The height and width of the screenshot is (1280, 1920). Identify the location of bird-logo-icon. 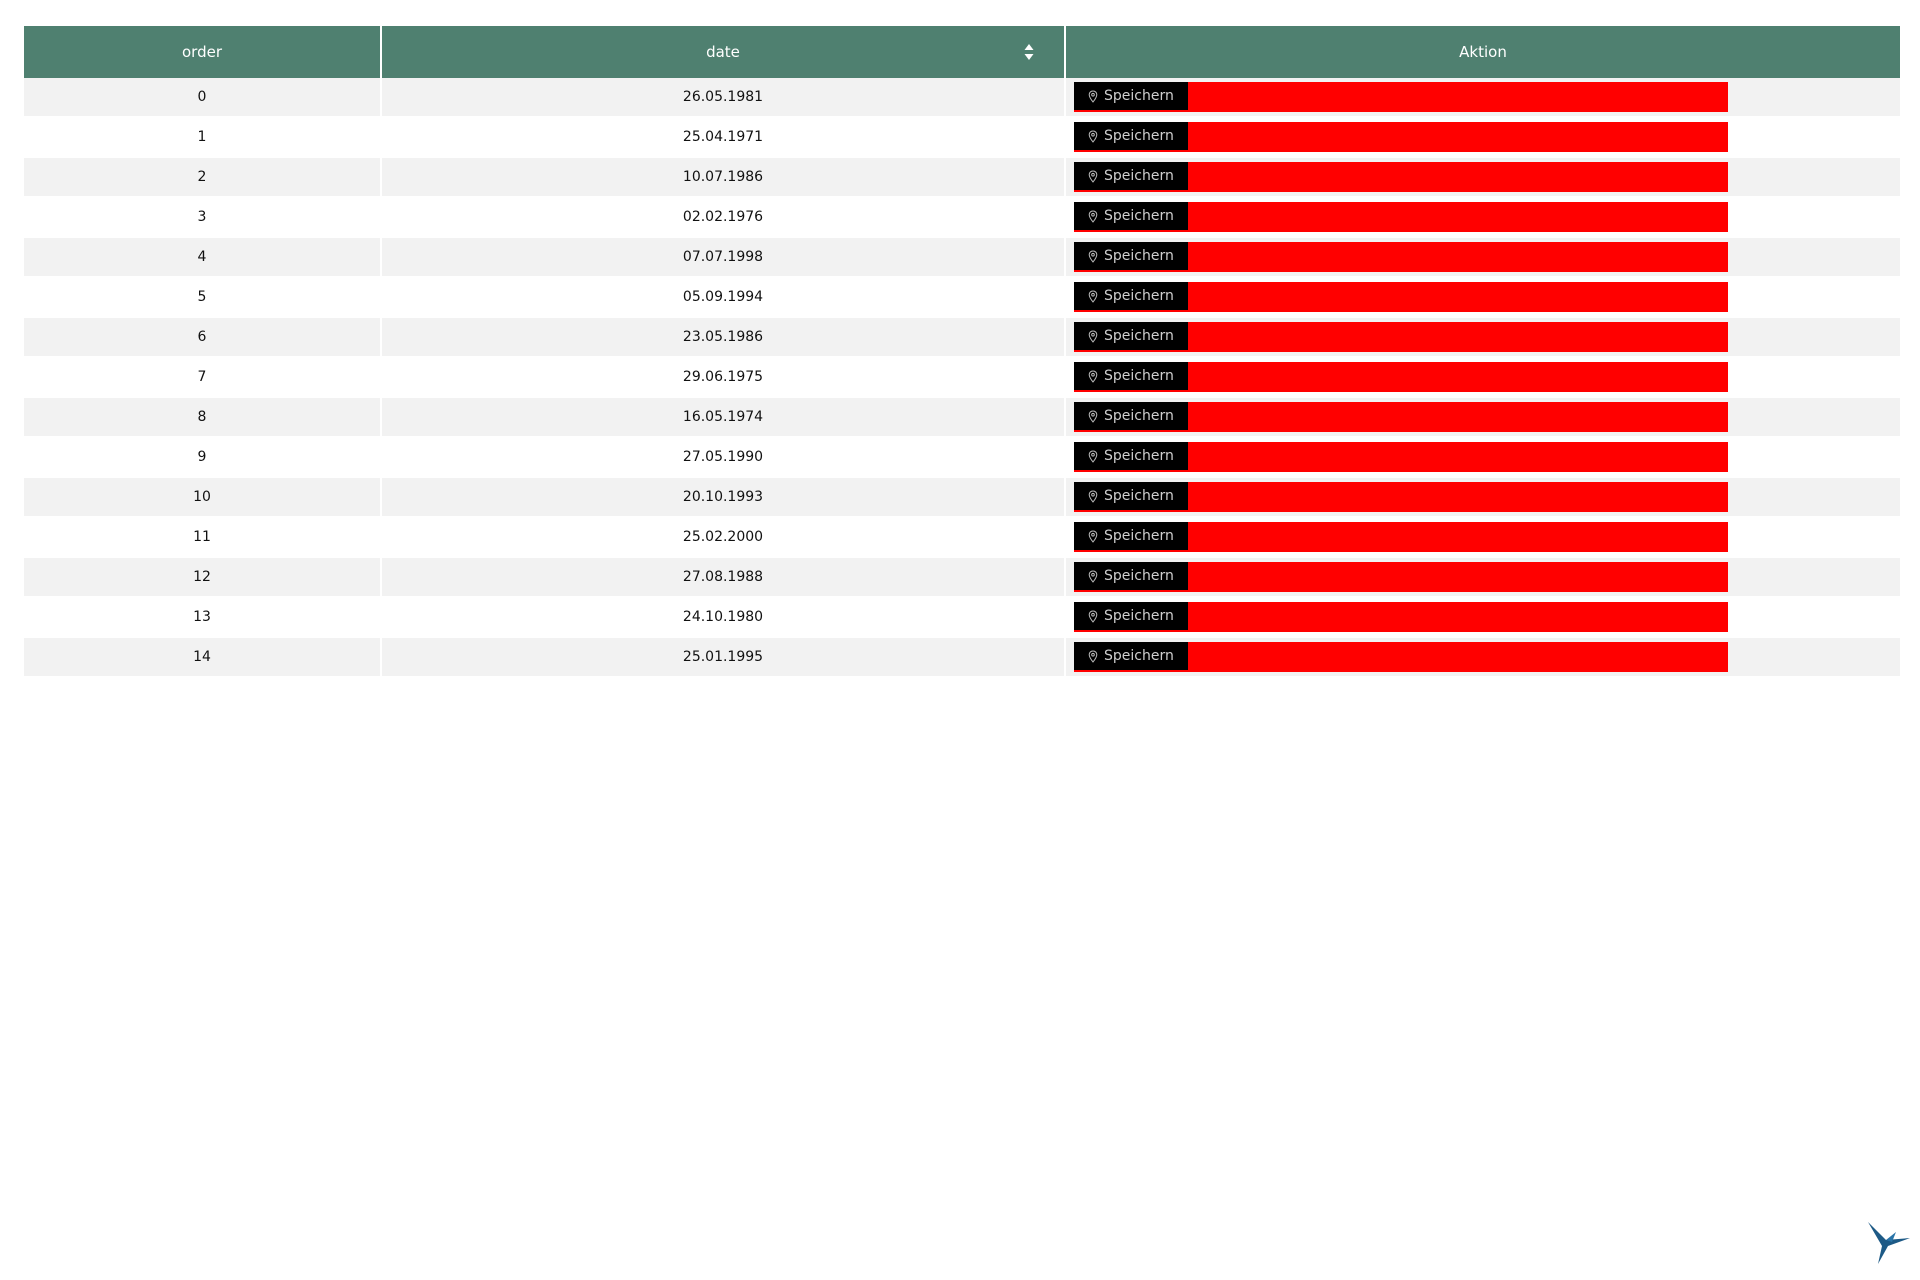
(1889, 1243).